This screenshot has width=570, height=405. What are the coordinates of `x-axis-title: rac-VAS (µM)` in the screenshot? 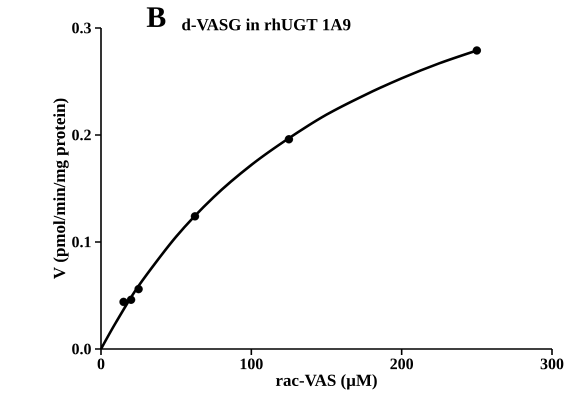 It's located at (326, 382).